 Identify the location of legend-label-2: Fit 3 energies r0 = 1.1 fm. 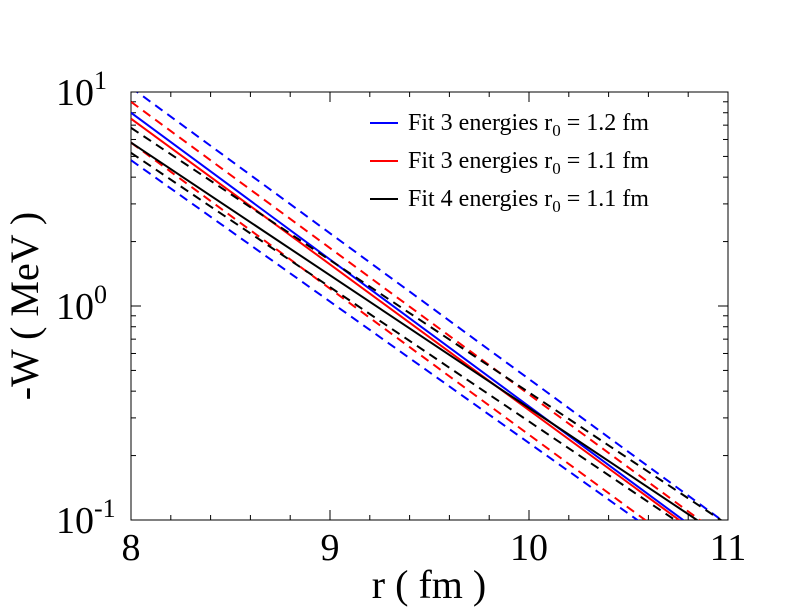
(528, 163).